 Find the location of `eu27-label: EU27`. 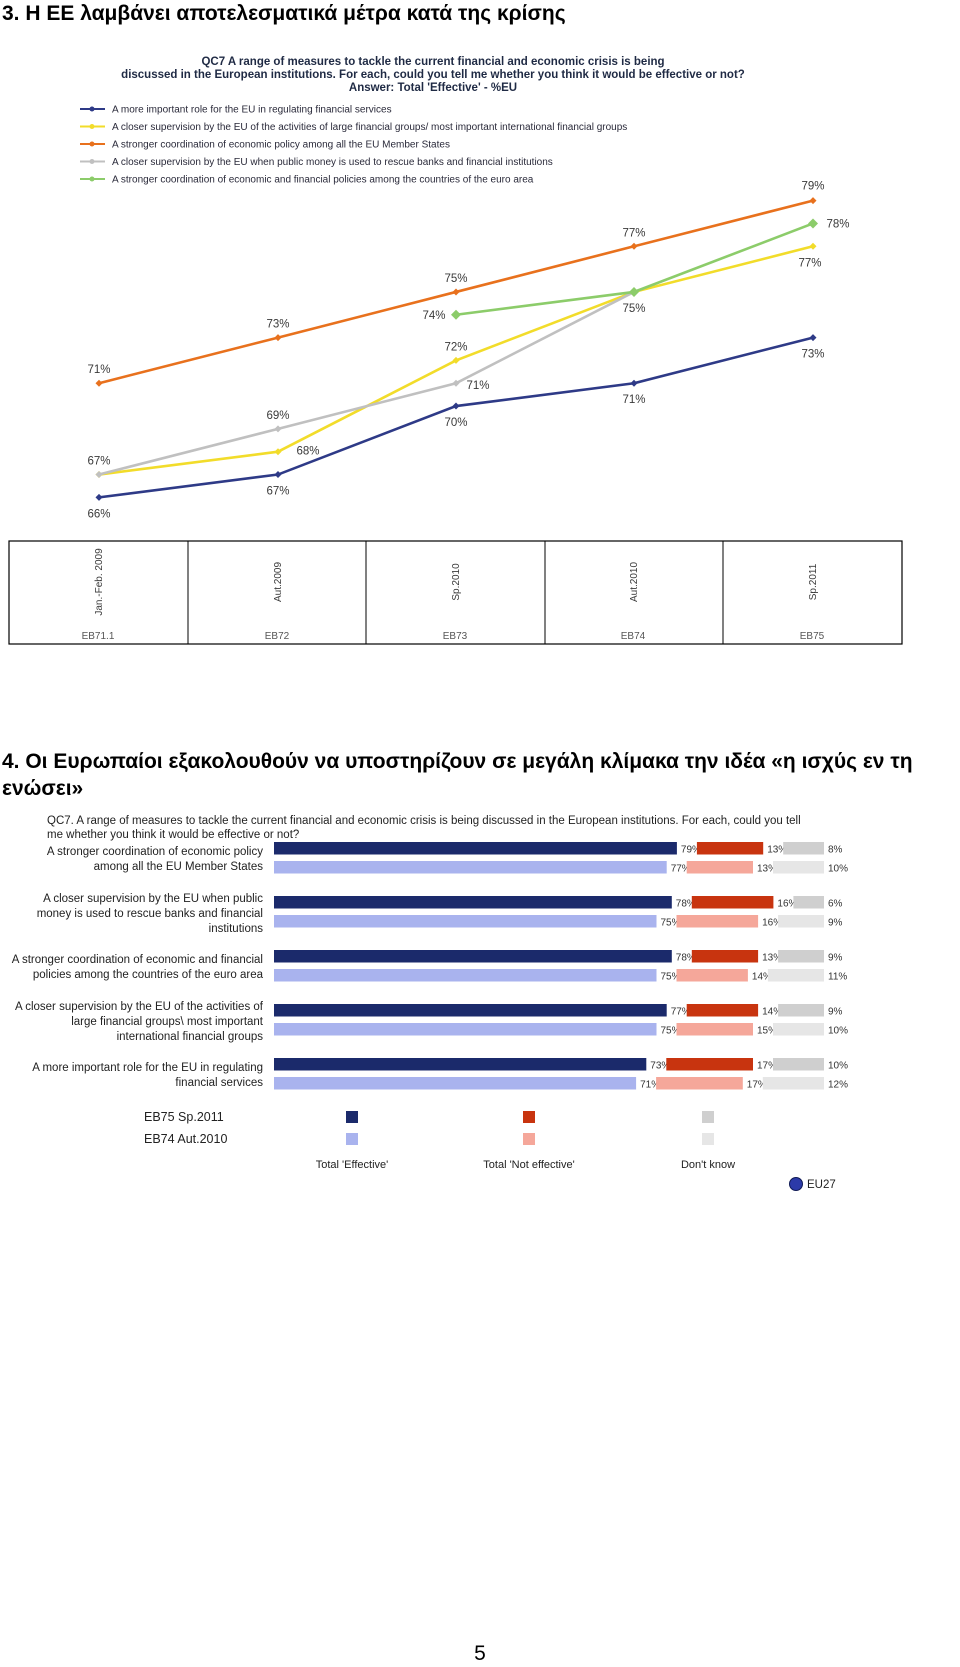

eu27-label: EU27 is located at coordinates (821, 1185).